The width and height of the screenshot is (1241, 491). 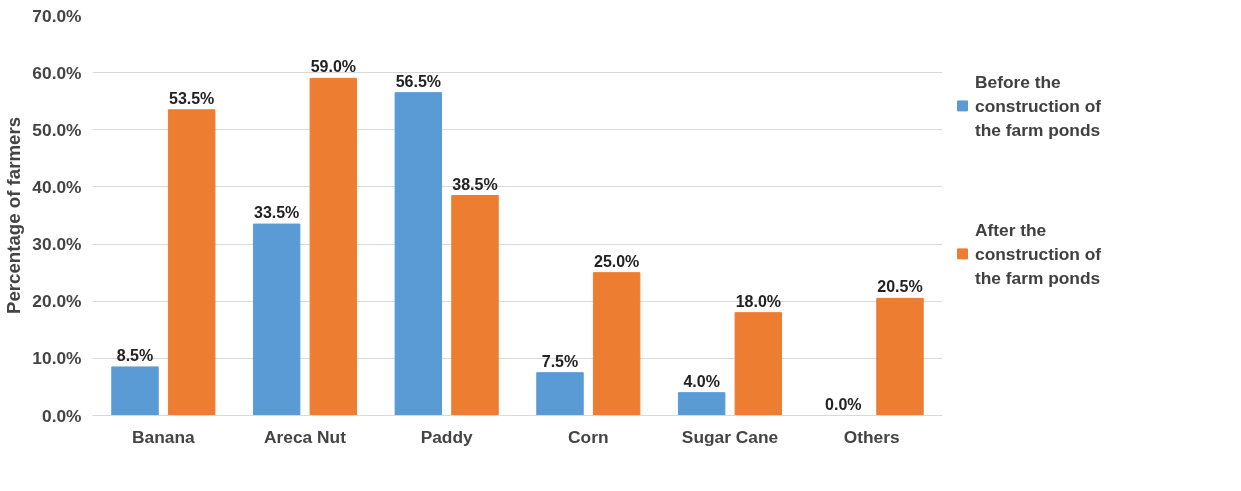 I want to click on legend-label: After the construction of the farm ponds, so click(x=1038, y=253).